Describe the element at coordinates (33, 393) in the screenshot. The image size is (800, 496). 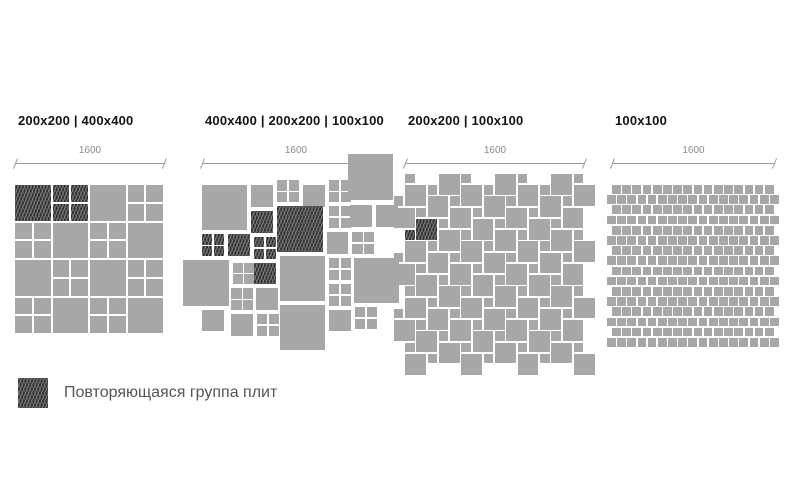
I see `repeat-group-swatch` at that location.